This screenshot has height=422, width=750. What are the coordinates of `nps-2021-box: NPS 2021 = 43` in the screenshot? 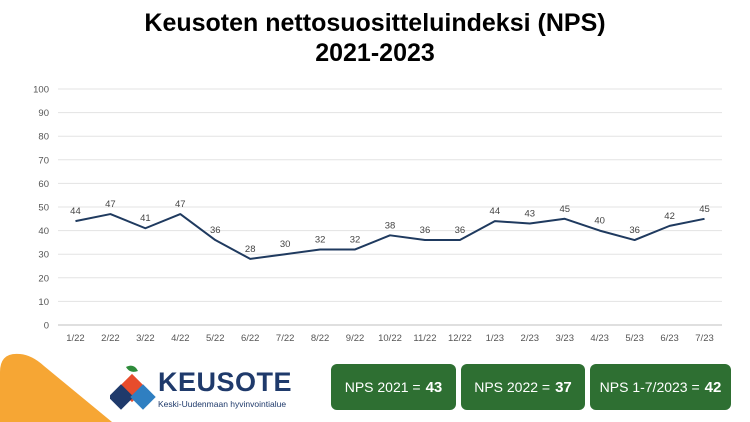 It's located at (393, 387).